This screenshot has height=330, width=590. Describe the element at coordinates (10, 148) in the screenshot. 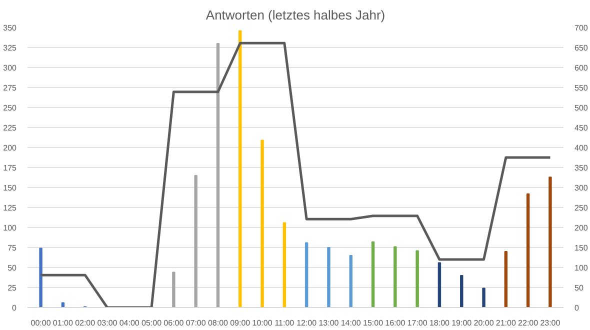

I see `y-tick-label: 200` at that location.